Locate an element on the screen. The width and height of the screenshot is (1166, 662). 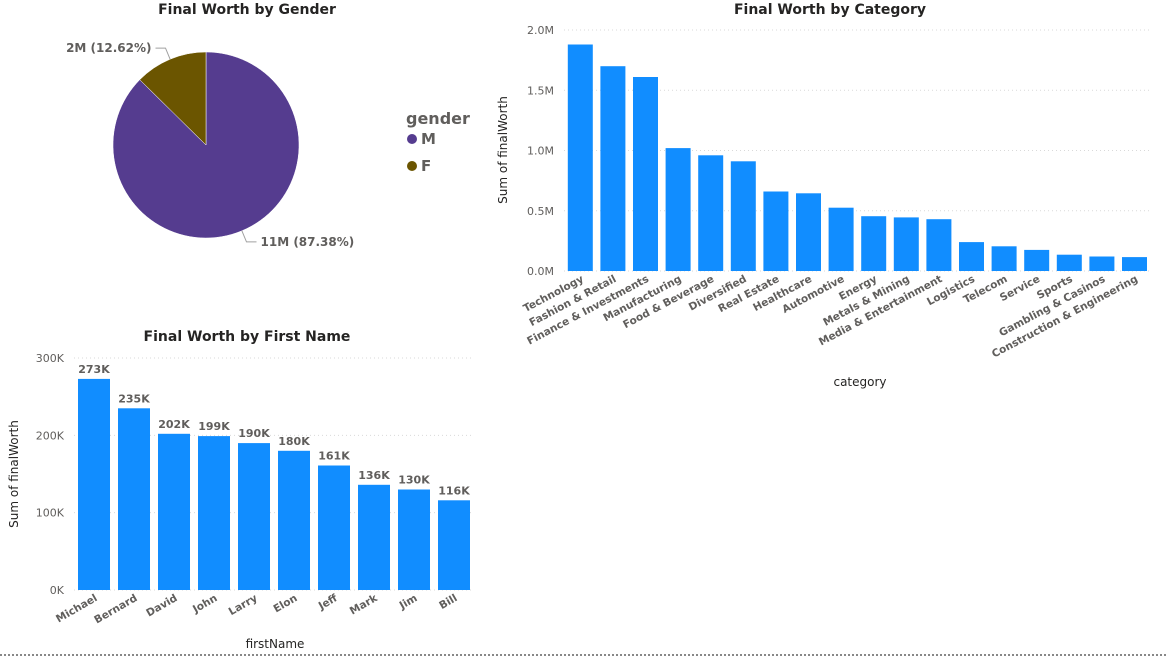
category-y-tick-label: 0.0M is located at coordinates (540, 271).